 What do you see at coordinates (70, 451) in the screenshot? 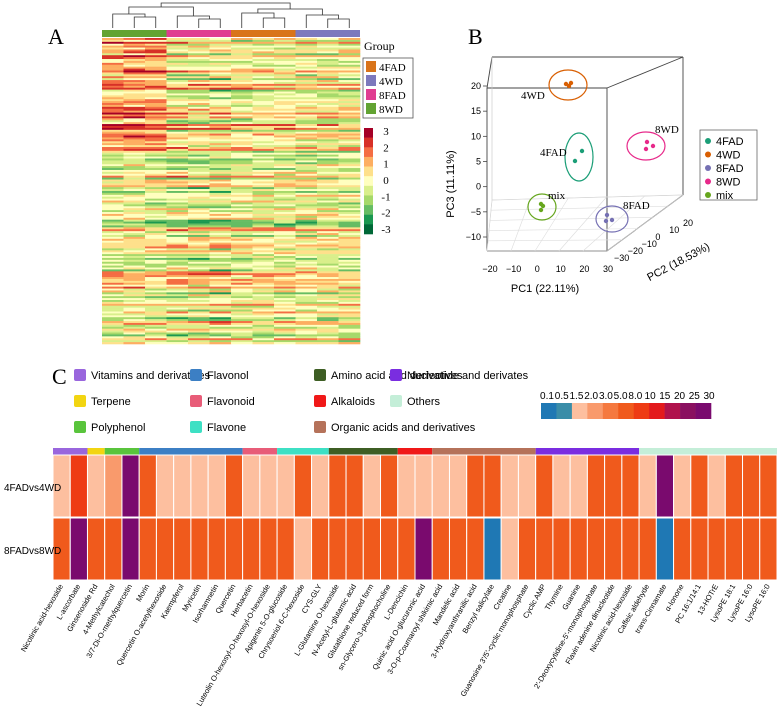
I see `category-bar-segment` at bounding box center [70, 451].